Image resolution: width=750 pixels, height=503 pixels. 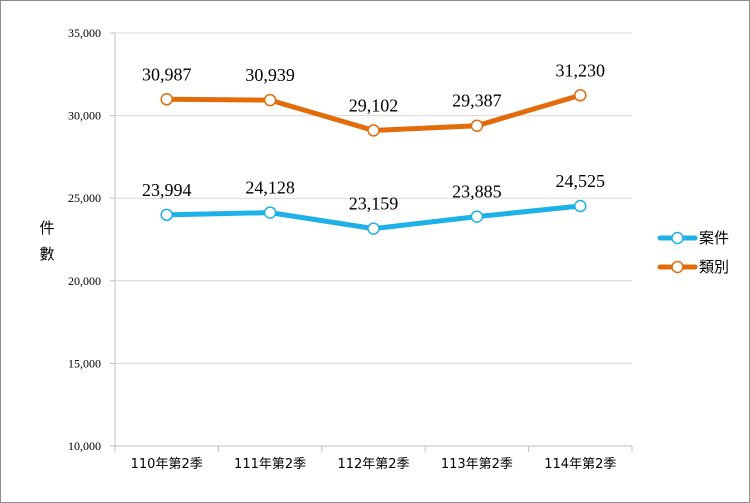 What do you see at coordinates (477, 101) in the screenshot?
I see `data-label: 29,387` at bounding box center [477, 101].